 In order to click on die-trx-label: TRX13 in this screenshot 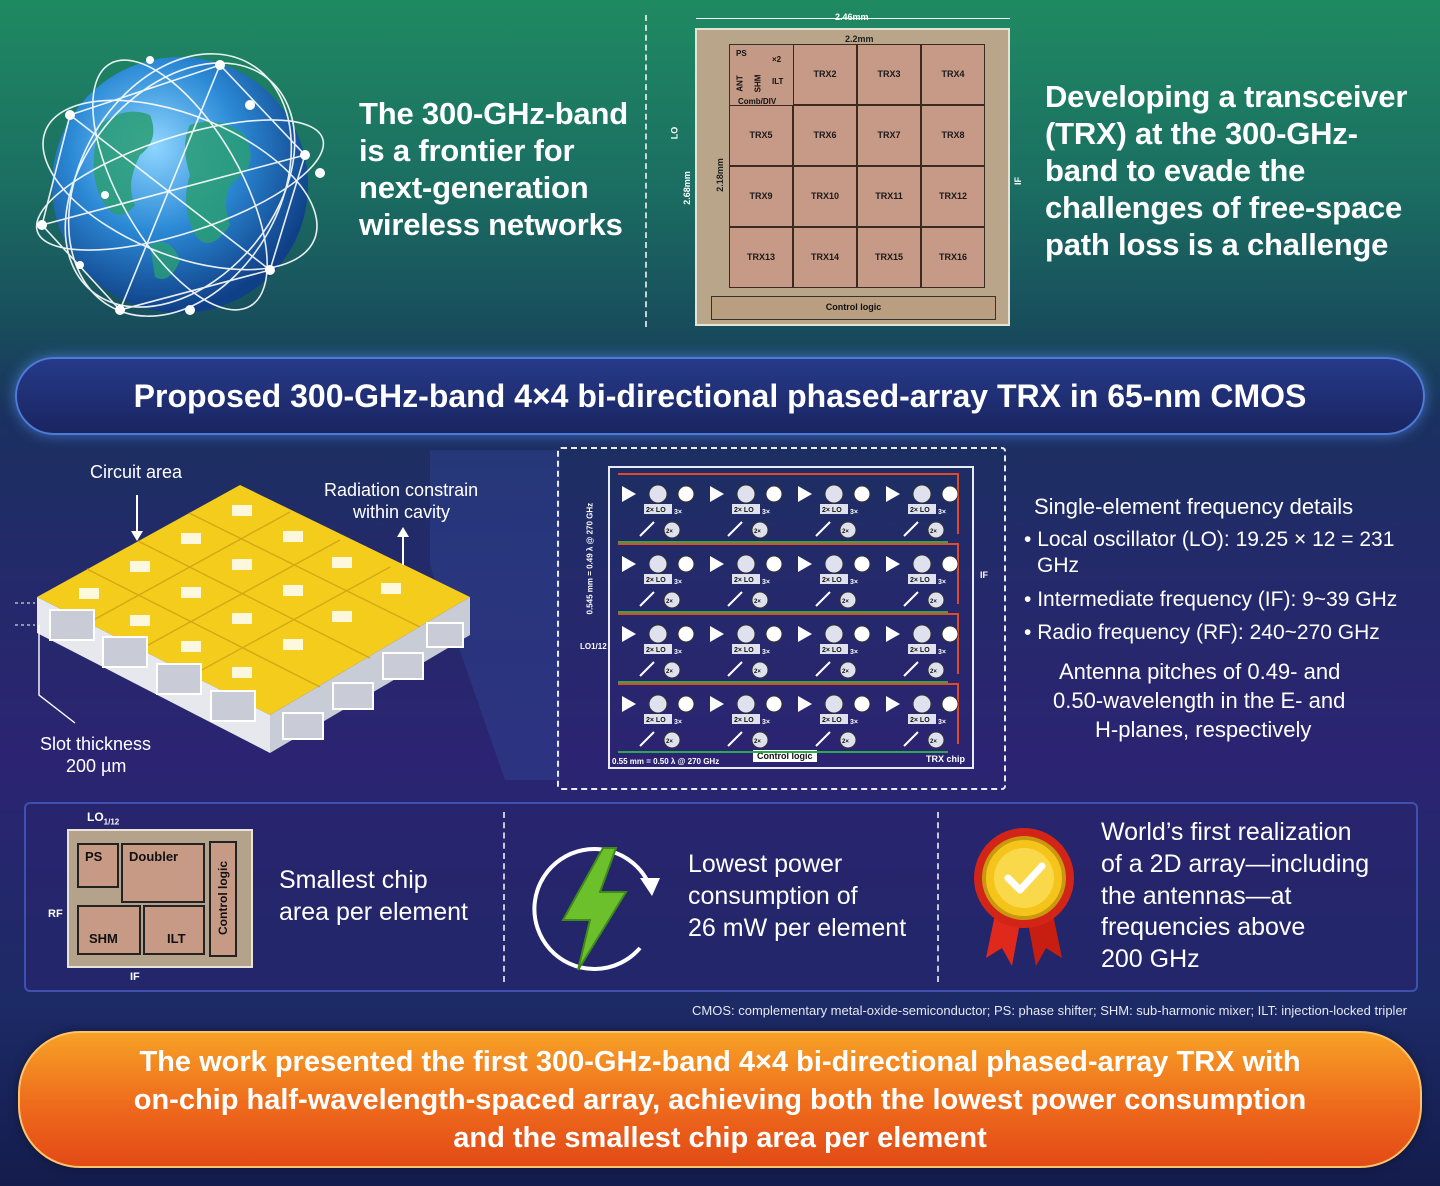, I will do `click(760, 257)`.